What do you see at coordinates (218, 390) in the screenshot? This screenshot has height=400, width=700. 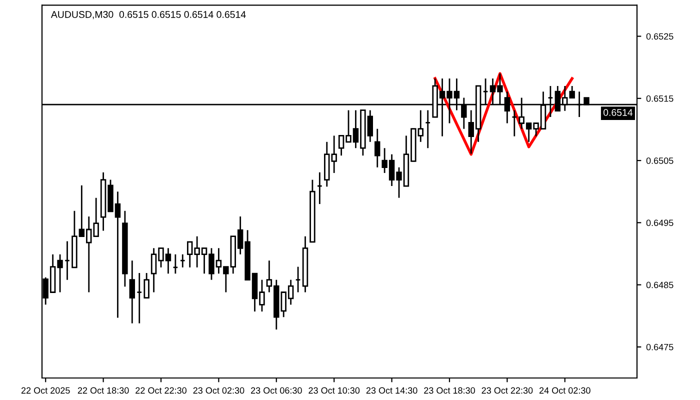 I see `x-tick-label: 23 Oct 02:30` at bounding box center [218, 390].